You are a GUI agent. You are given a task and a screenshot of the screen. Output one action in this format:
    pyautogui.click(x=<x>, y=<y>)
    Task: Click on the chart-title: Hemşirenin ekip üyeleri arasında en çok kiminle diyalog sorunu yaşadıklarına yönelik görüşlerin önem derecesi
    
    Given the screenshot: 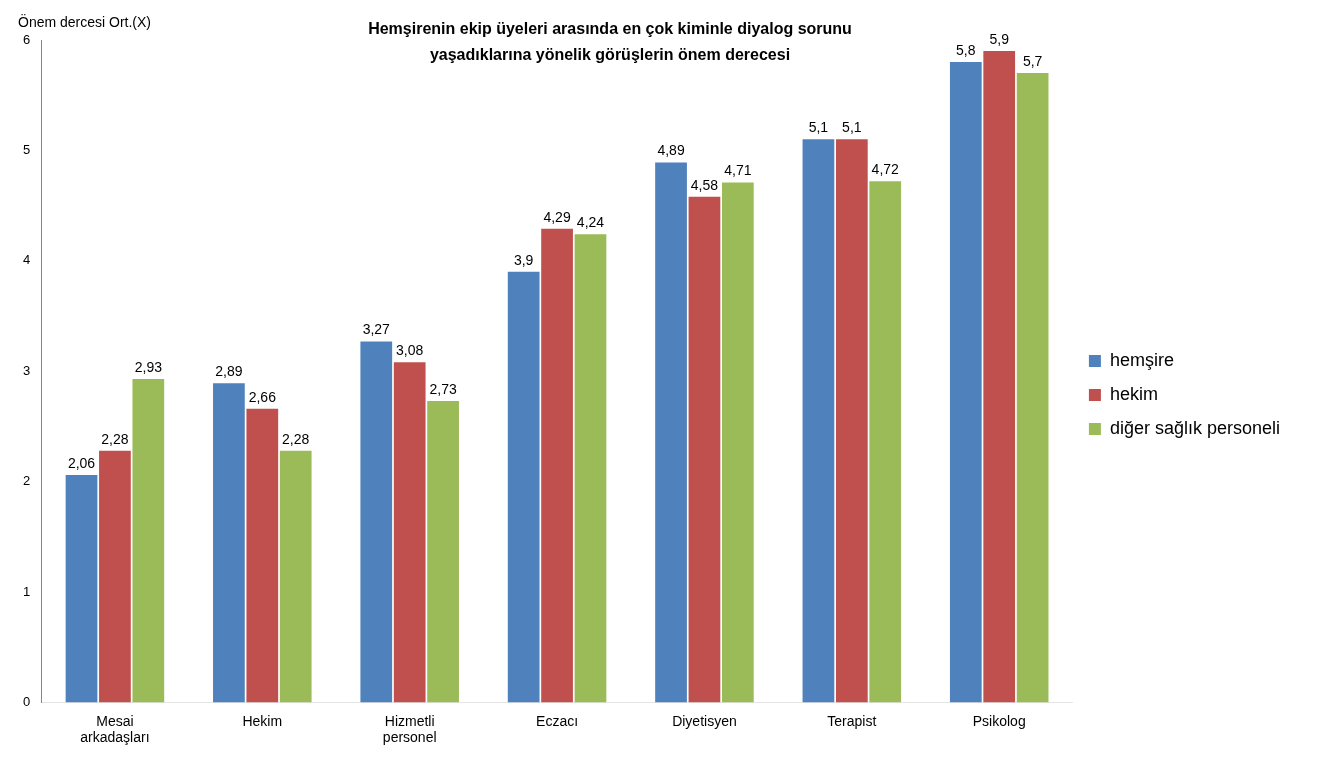 What is the action you would take?
    pyautogui.click(x=610, y=42)
    